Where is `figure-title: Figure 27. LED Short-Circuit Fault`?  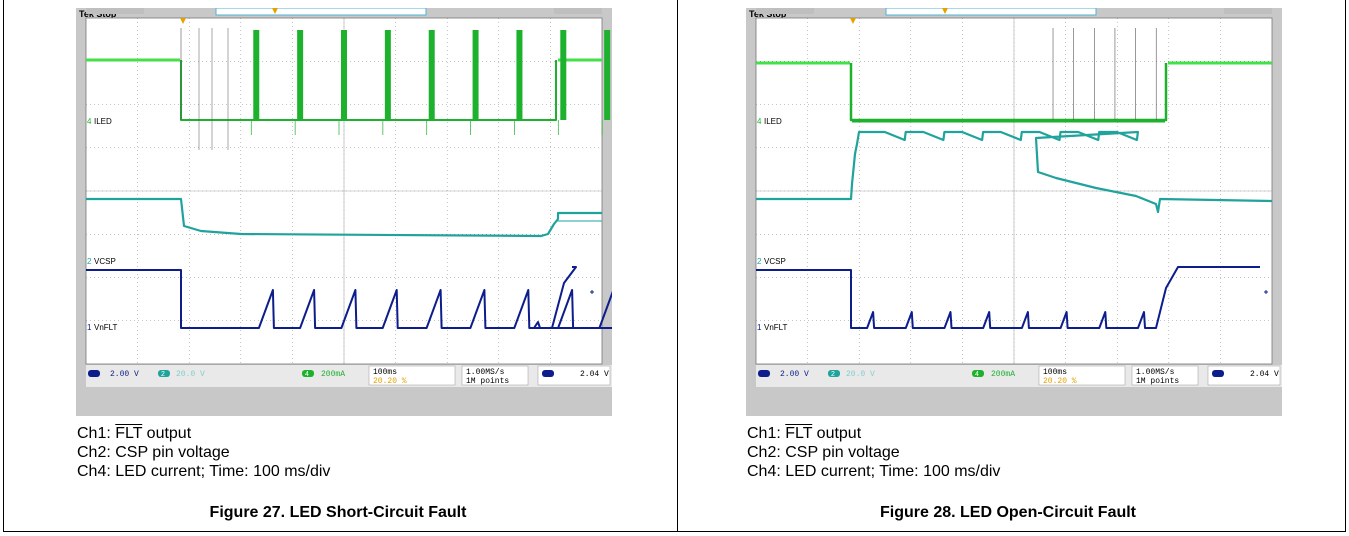
figure-title: Figure 27. LED Short-Circuit Fault is located at coordinates (338, 512).